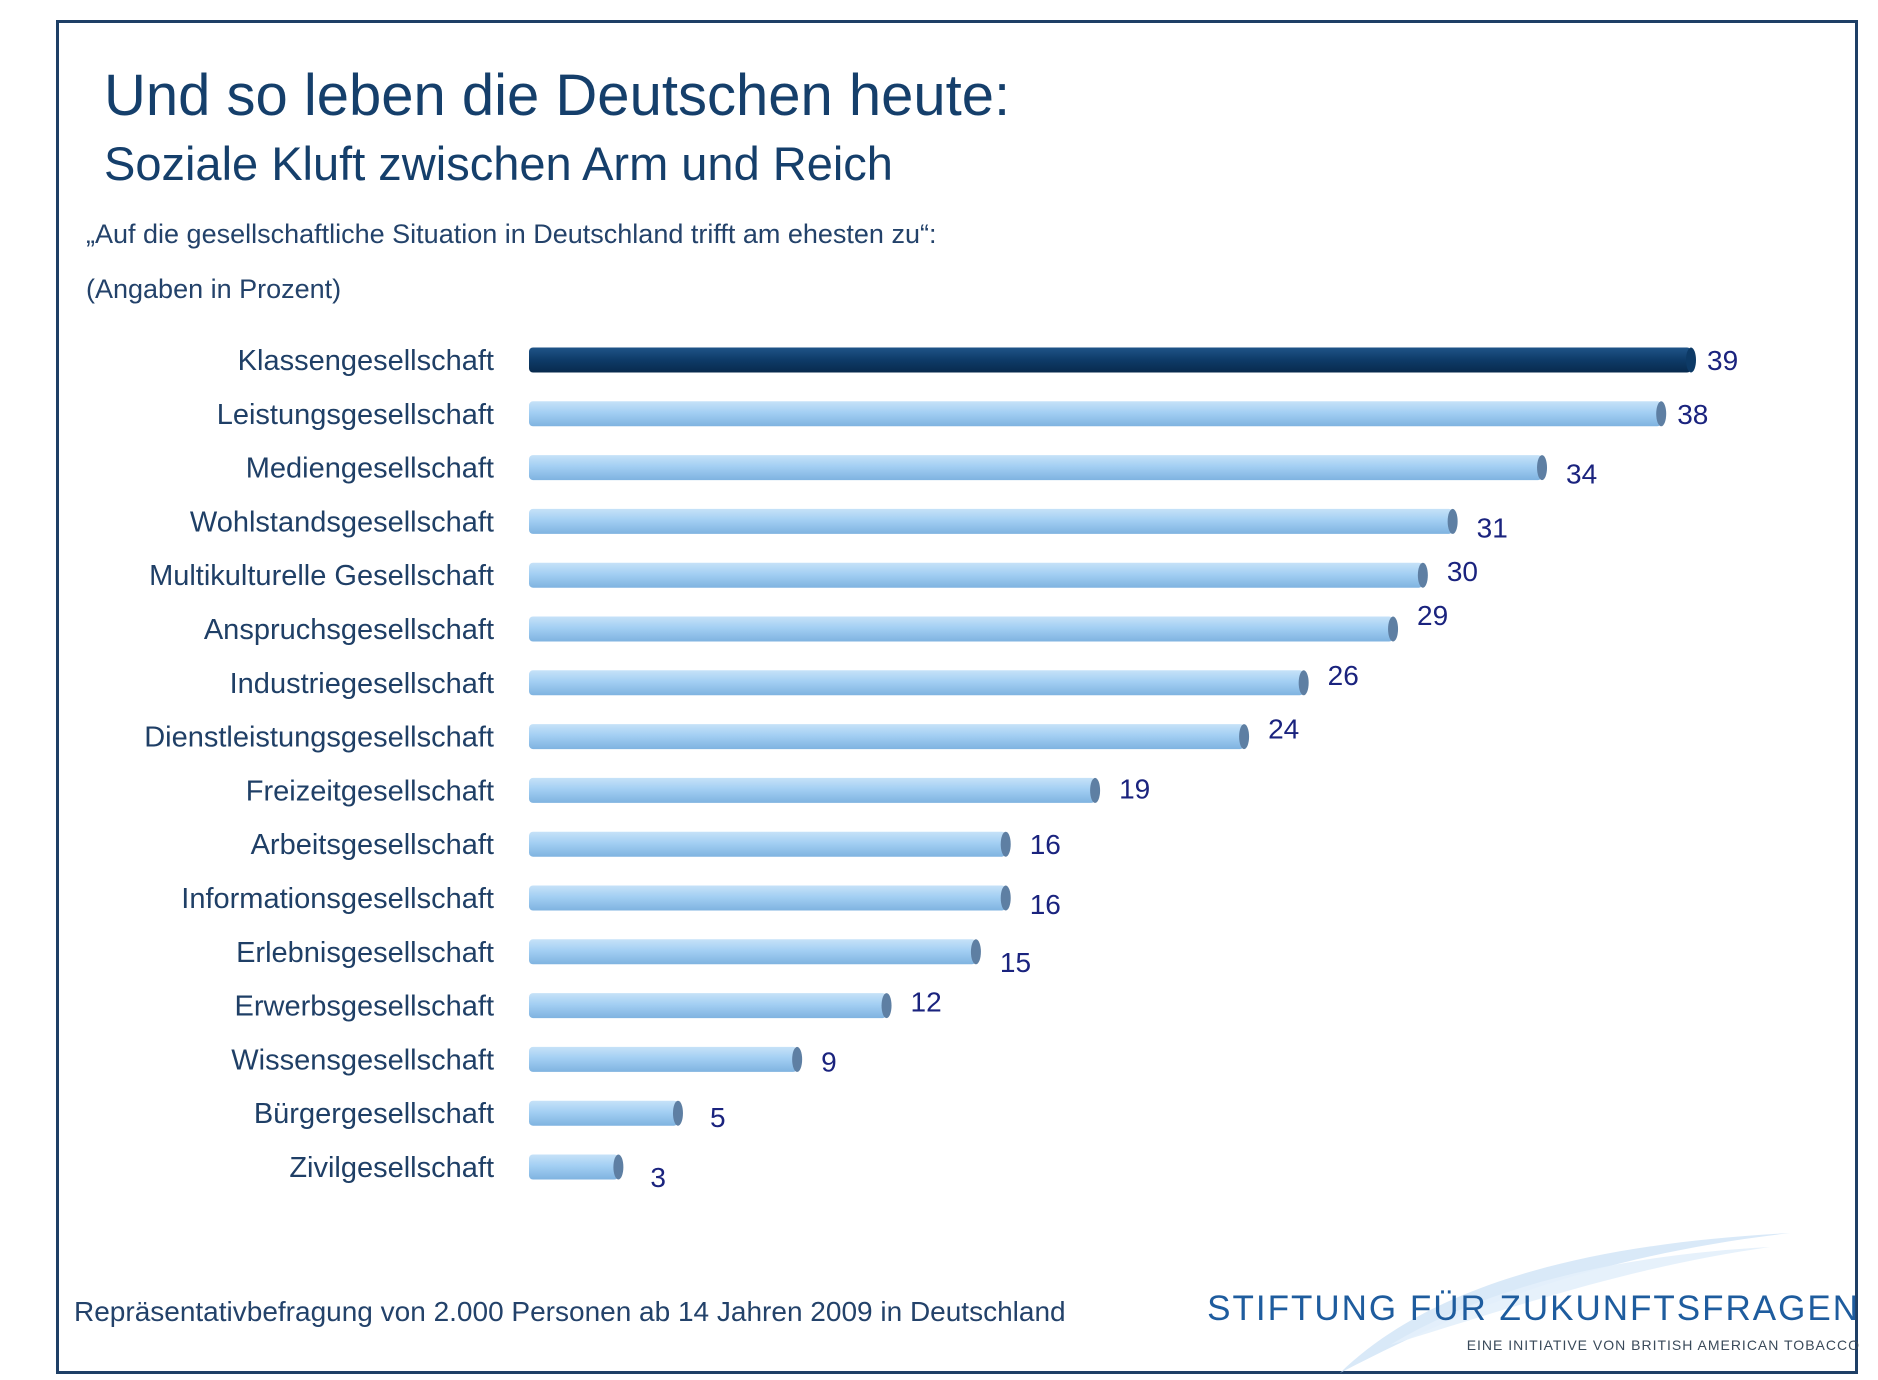 This screenshot has height=1380, width=1878. Describe the element at coordinates (557, 95) in the screenshot. I see `page-title: Und so leben die Deutschen heute:` at that location.